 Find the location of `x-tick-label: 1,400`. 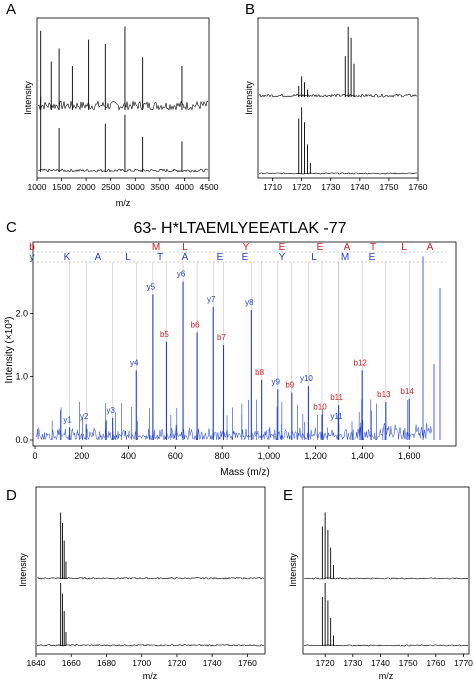

x-tick-label: 1,400 is located at coordinates (362, 456).